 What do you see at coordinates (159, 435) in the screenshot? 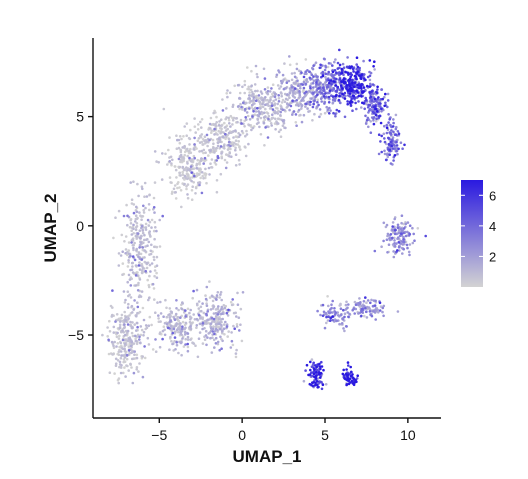
I see `x-tick-label: −5` at bounding box center [159, 435].